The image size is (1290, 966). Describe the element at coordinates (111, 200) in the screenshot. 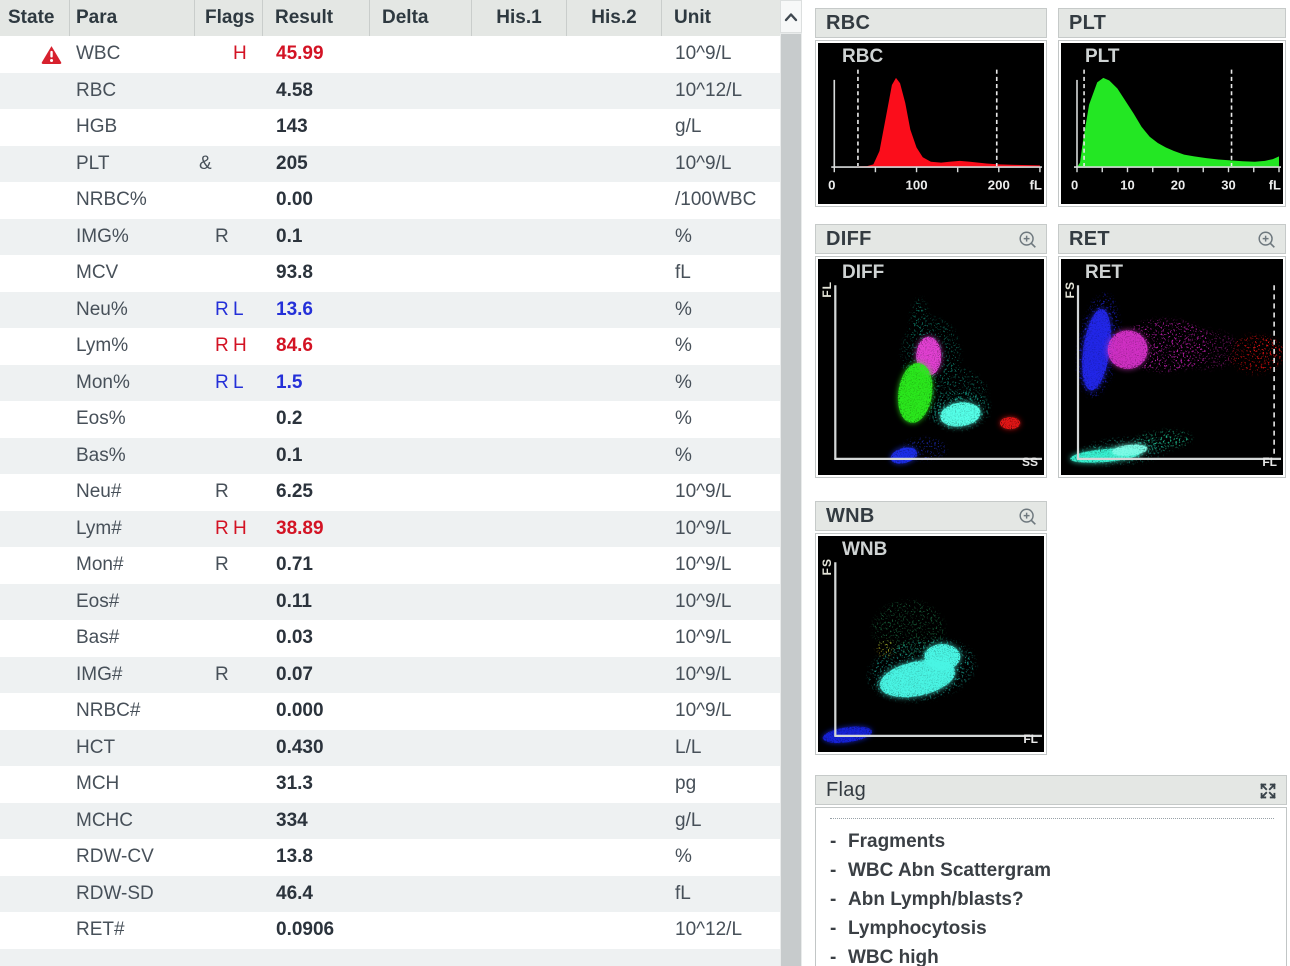

I see `para-cell: NRBC%` at that location.